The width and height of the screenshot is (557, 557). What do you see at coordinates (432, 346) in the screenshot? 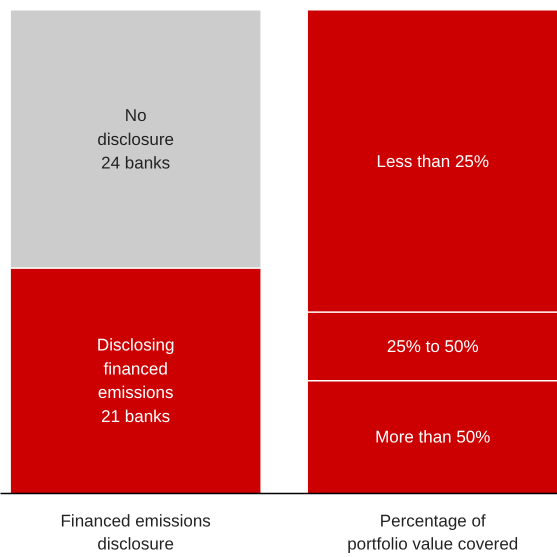
I see `series-label: 25% to 50%` at bounding box center [432, 346].